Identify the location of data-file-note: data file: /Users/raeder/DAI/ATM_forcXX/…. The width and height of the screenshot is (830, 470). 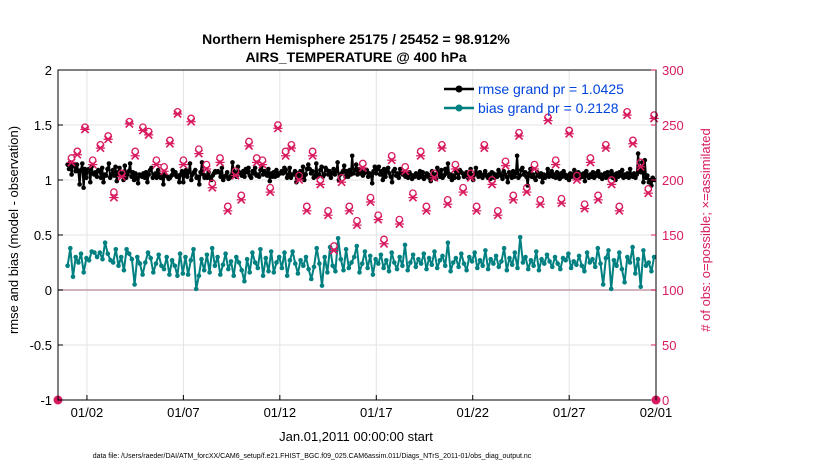
(312, 456).